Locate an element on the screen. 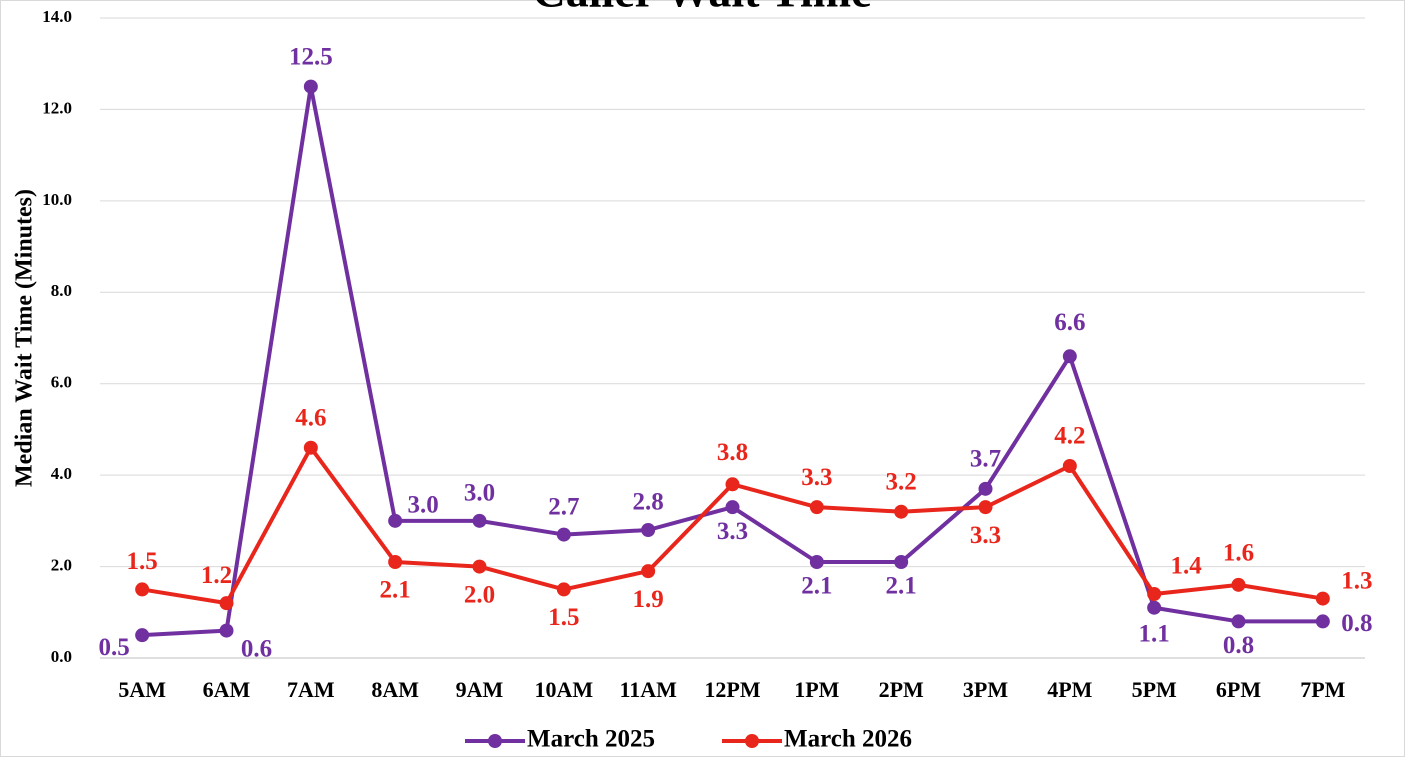 This screenshot has width=1405, height=757. x-tick-label: 6PM is located at coordinates (1238, 689).